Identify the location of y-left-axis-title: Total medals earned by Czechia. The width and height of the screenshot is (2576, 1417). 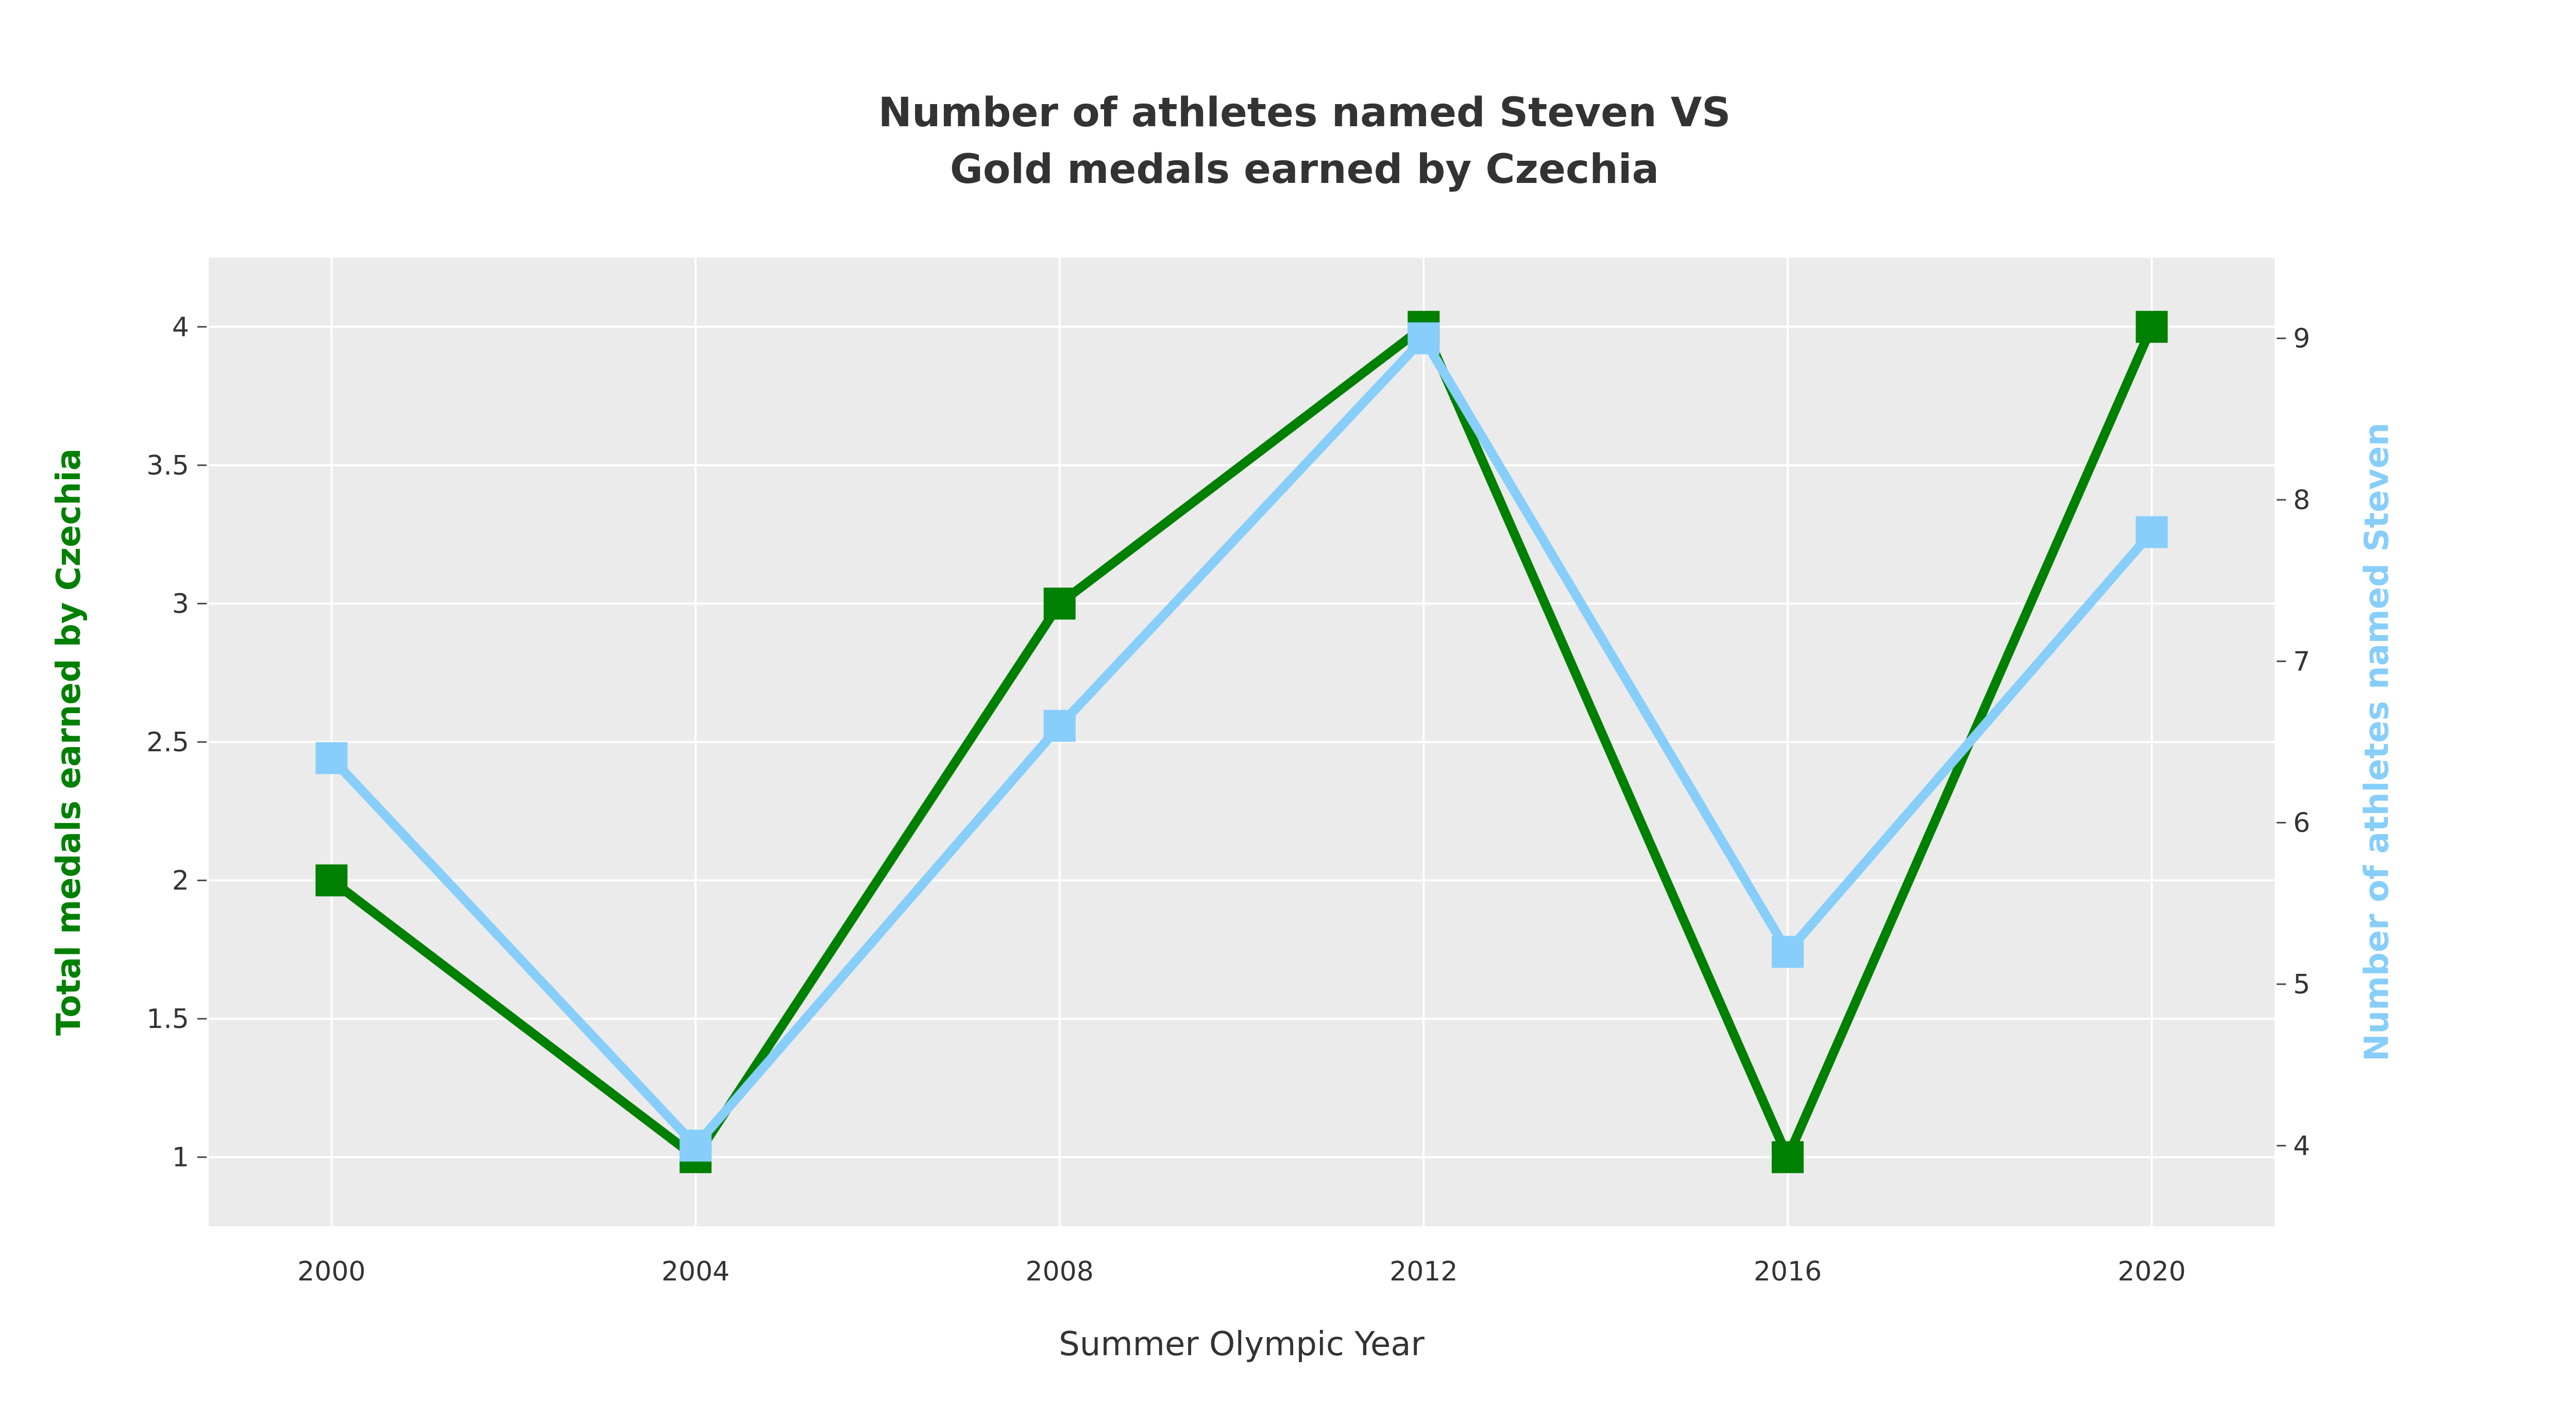
(69, 742).